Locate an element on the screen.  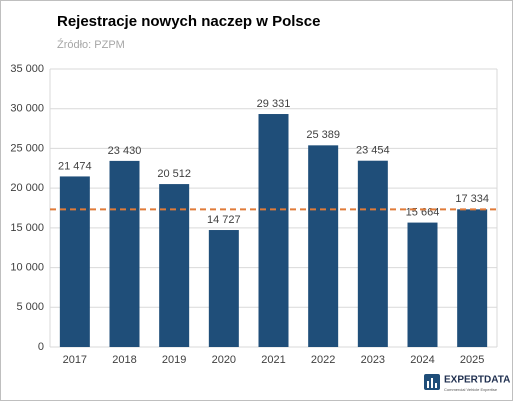
y-tick-label: 20 000 is located at coordinates (27, 188).